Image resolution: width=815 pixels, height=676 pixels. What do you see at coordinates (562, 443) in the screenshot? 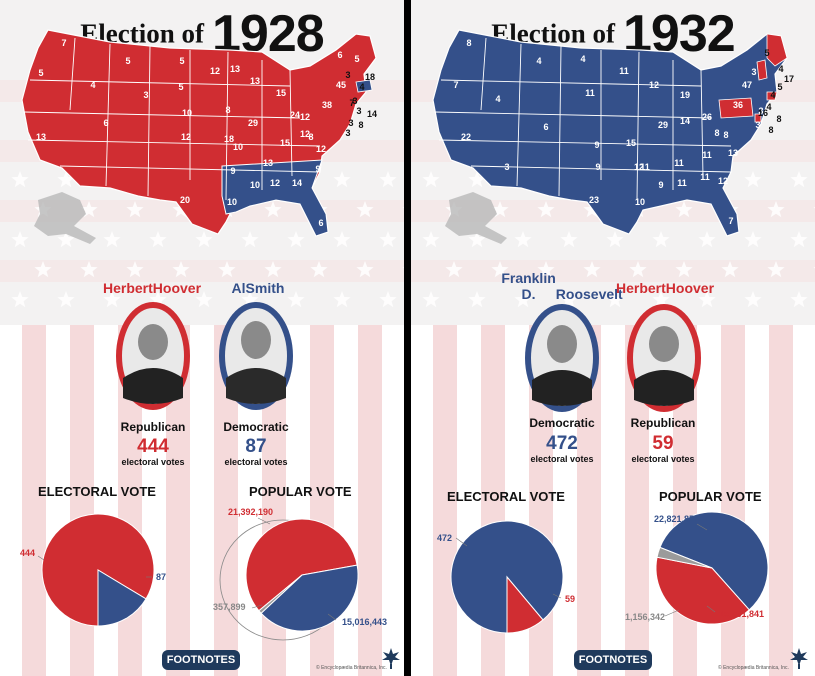
I see `candidate-1-votes: 472` at bounding box center [562, 443].